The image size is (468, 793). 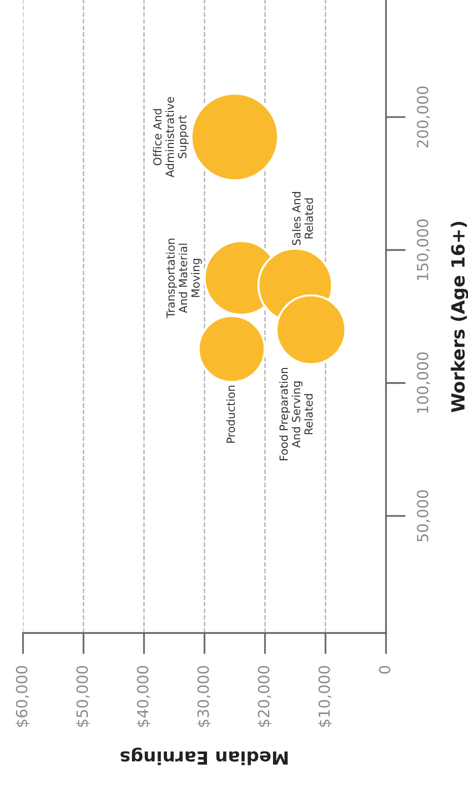 What do you see at coordinates (296, 414) in the screenshot?
I see `text: Food Preparation And Serving Related` at bounding box center [296, 414].